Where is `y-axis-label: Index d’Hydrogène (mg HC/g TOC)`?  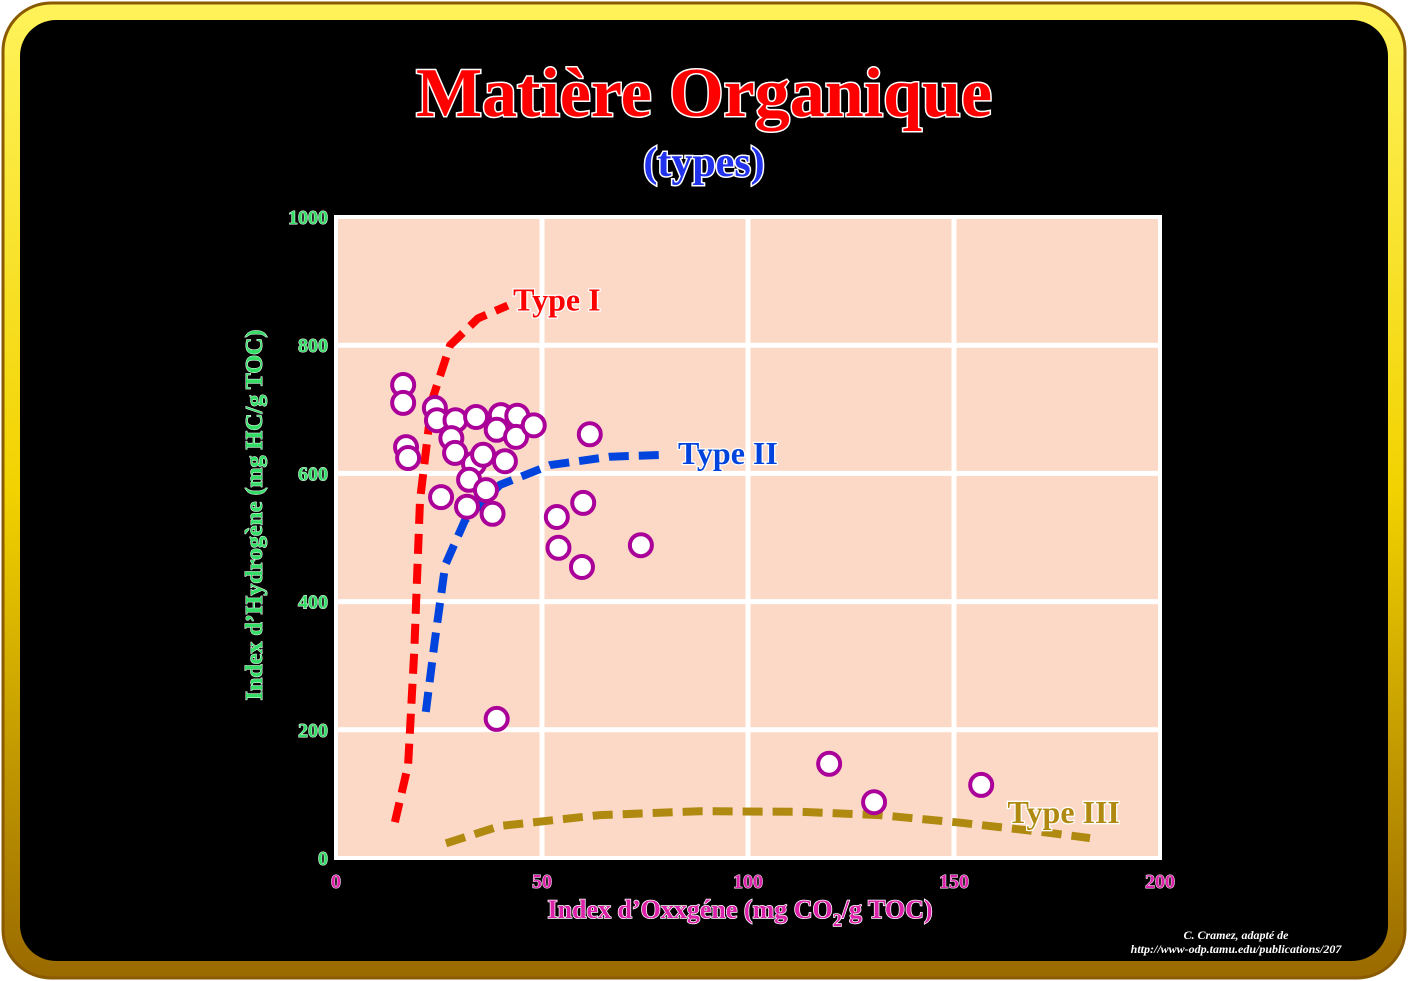
y-axis-label: Index d’Hydrogène (mg HC/g TOC) is located at coordinates (255, 515).